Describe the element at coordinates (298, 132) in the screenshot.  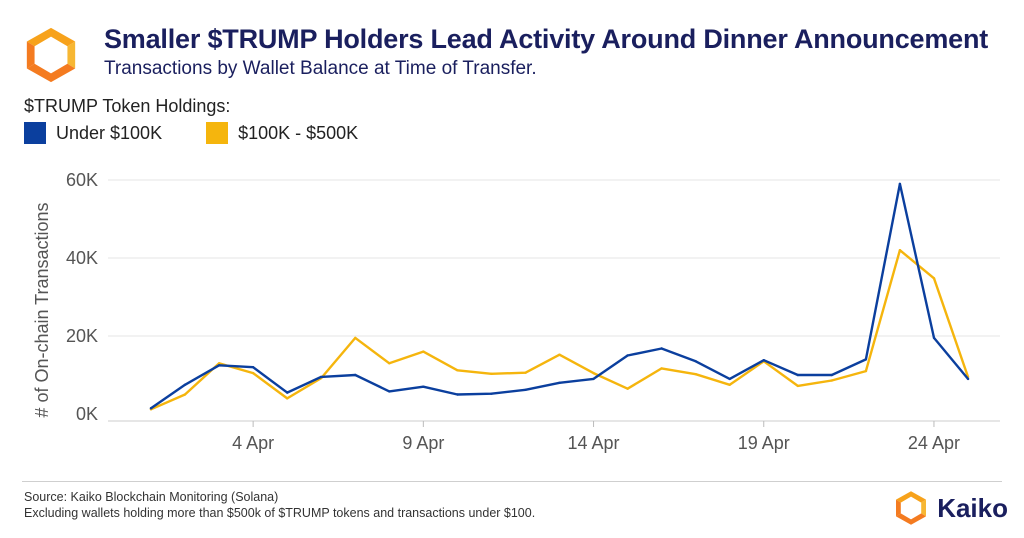
I see `legend-label-100k-500k: $100K - $500K` at that location.